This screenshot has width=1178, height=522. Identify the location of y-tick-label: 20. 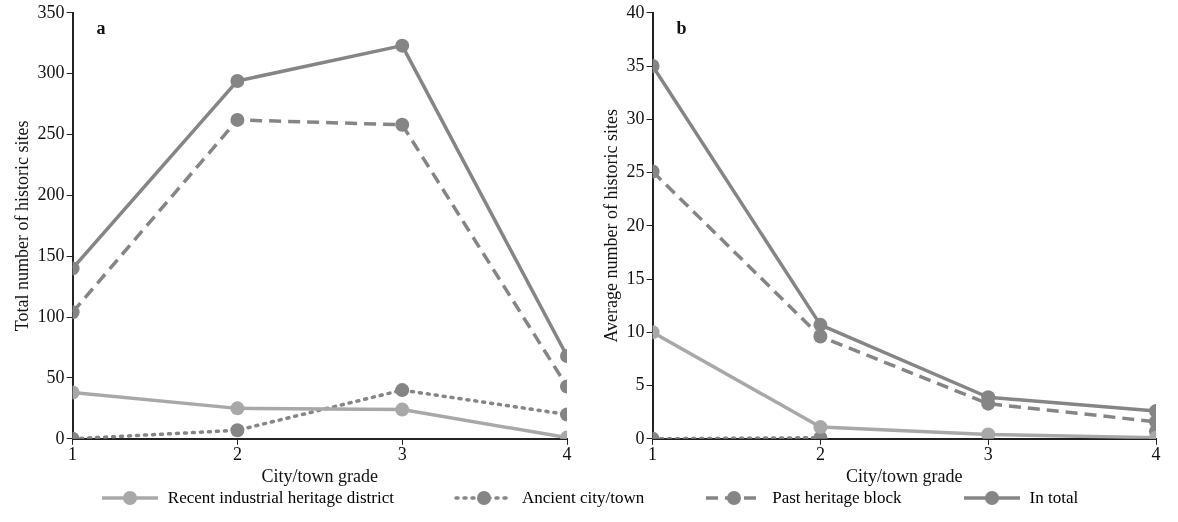
(635, 224).